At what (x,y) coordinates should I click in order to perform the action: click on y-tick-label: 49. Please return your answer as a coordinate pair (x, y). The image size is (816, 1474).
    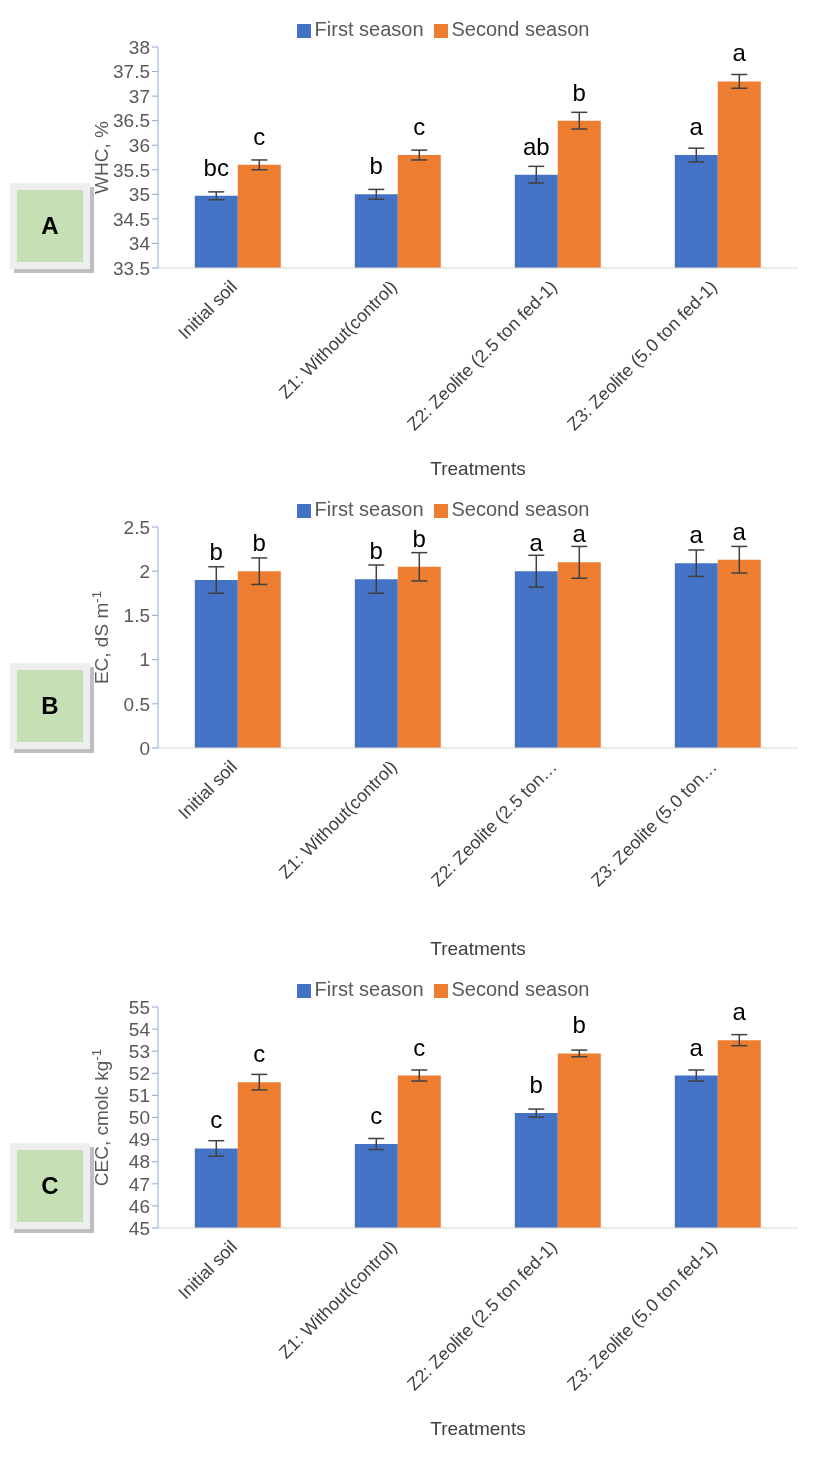
    Looking at the image, I should click on (139, 1140).